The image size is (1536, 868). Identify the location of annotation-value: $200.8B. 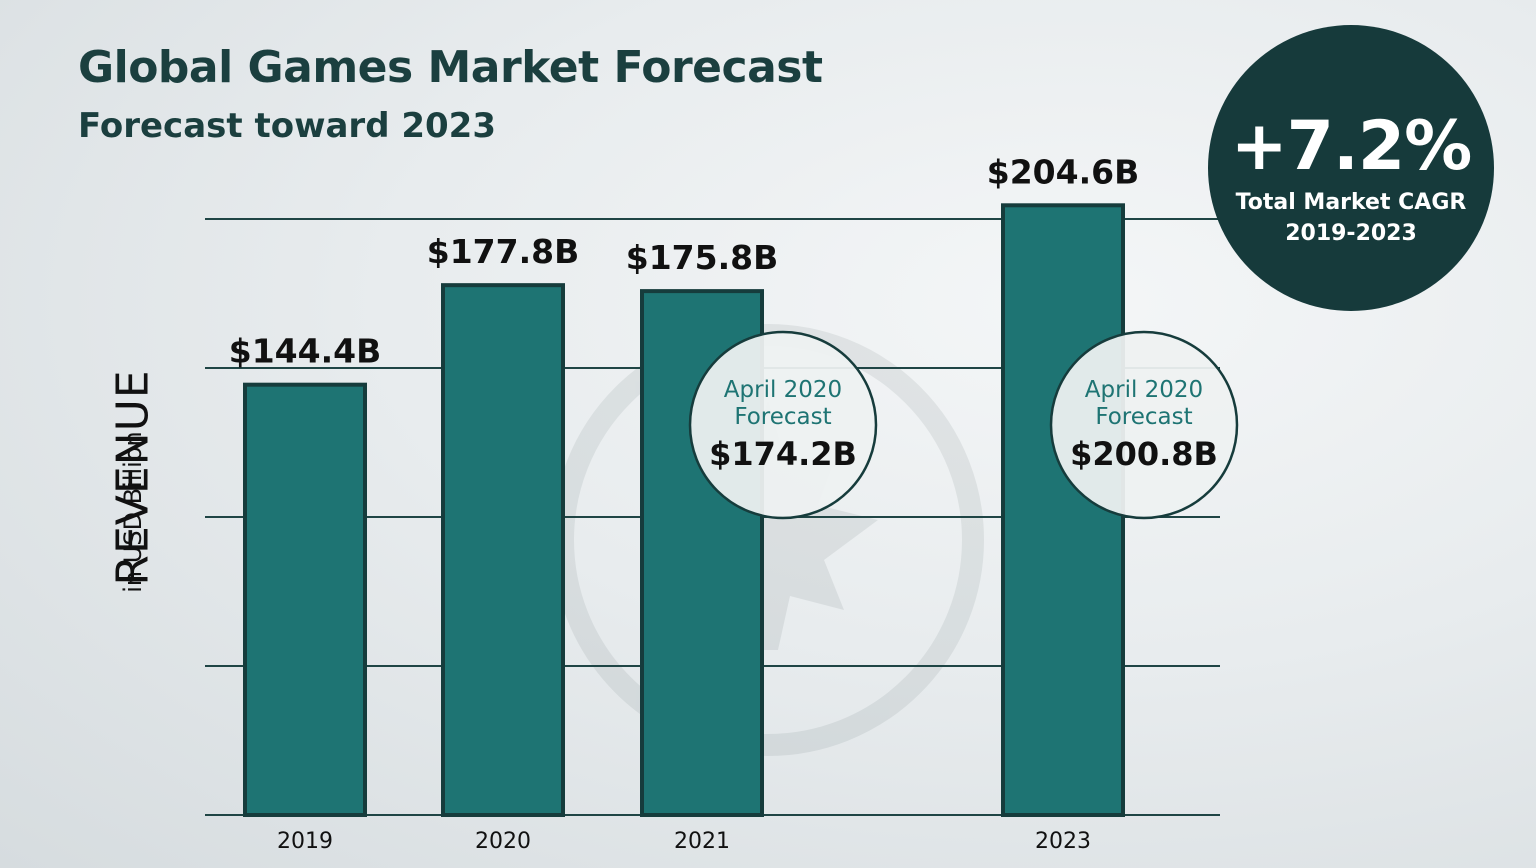
(1144, 454).